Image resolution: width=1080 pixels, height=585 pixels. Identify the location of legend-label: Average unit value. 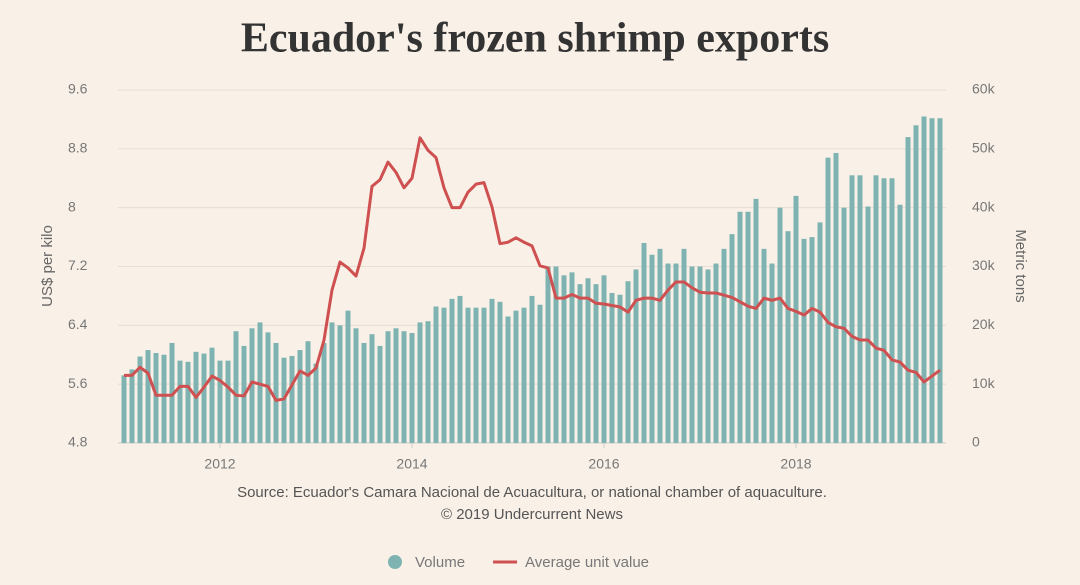
(587, 562).